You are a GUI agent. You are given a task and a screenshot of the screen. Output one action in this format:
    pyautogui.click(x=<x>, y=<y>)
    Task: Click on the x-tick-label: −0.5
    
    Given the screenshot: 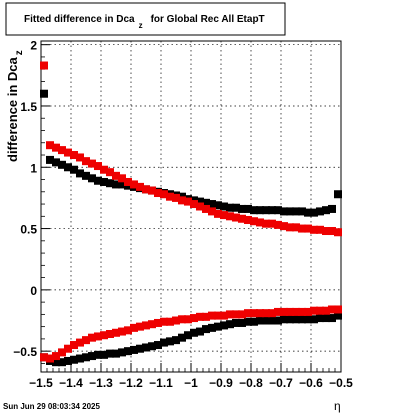 What is the action you would take?
    pyautogui.click(x=341, y=383)
    